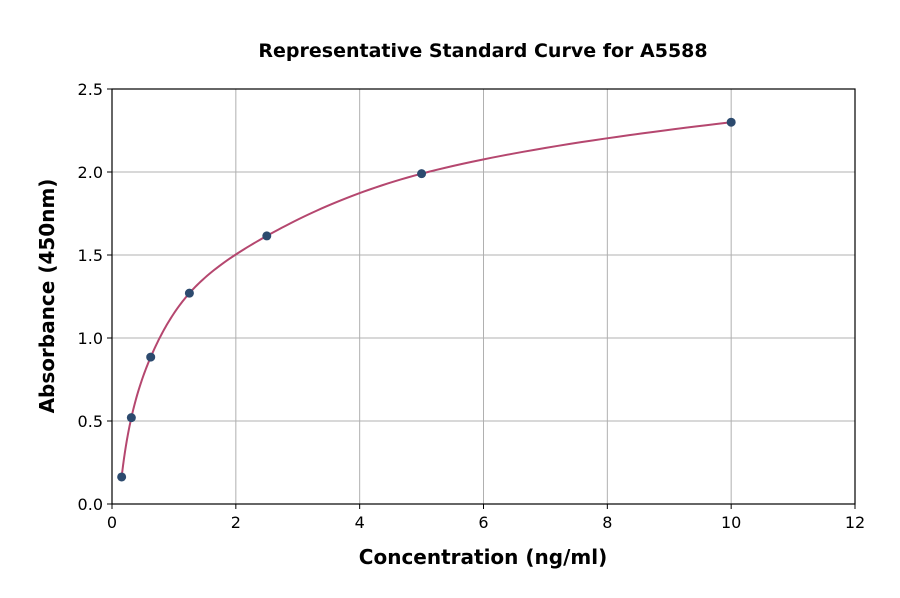  I want to click on x-tick-label: 10, so click(731, 522).